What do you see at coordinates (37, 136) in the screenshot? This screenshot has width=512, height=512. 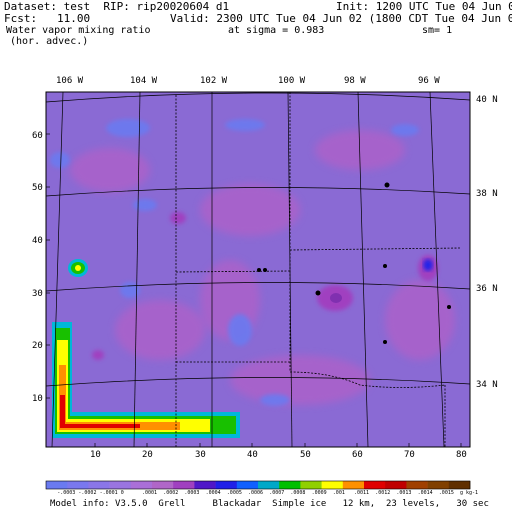 I see `y-tick-60: 60` at bounding box center [37, 136].